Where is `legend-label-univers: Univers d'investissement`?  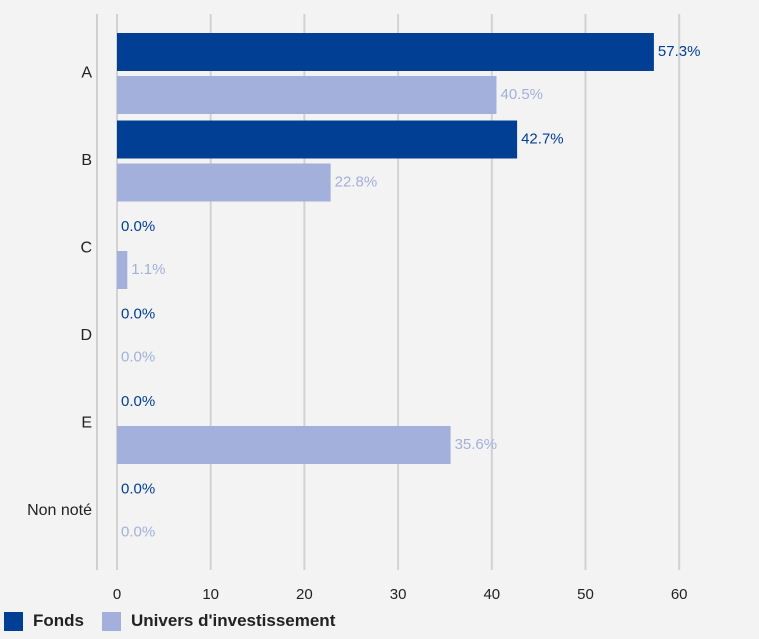
legend-label-univers: Univers d'investissement is located at coordinates (233, 620).